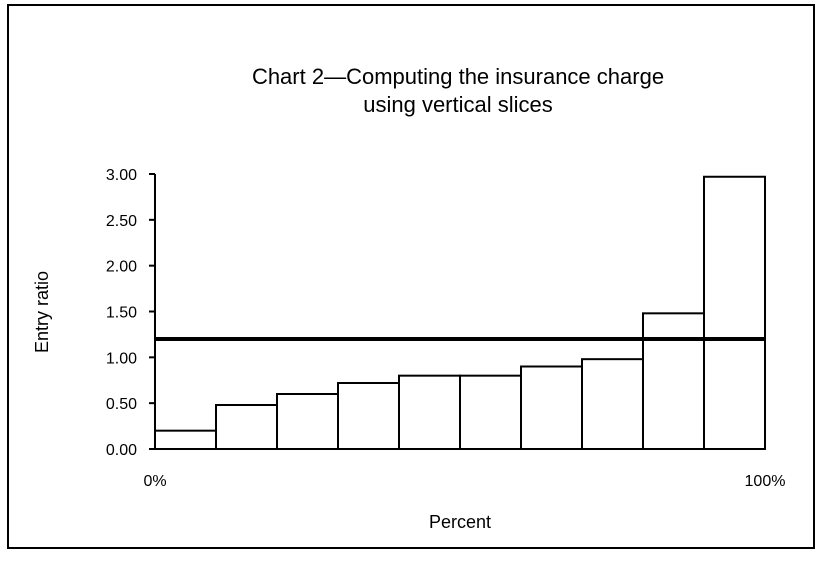 This screenshot has width=822, height=572. I want to click on y-tick-label: 1.50, so click(121, 313).